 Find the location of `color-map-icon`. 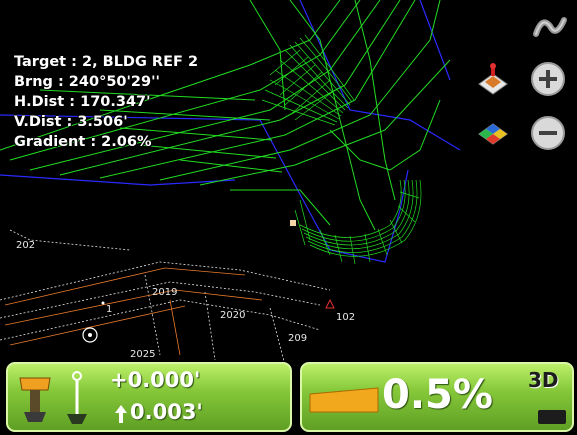

color-map-icon is located at coordinates (493, 133).